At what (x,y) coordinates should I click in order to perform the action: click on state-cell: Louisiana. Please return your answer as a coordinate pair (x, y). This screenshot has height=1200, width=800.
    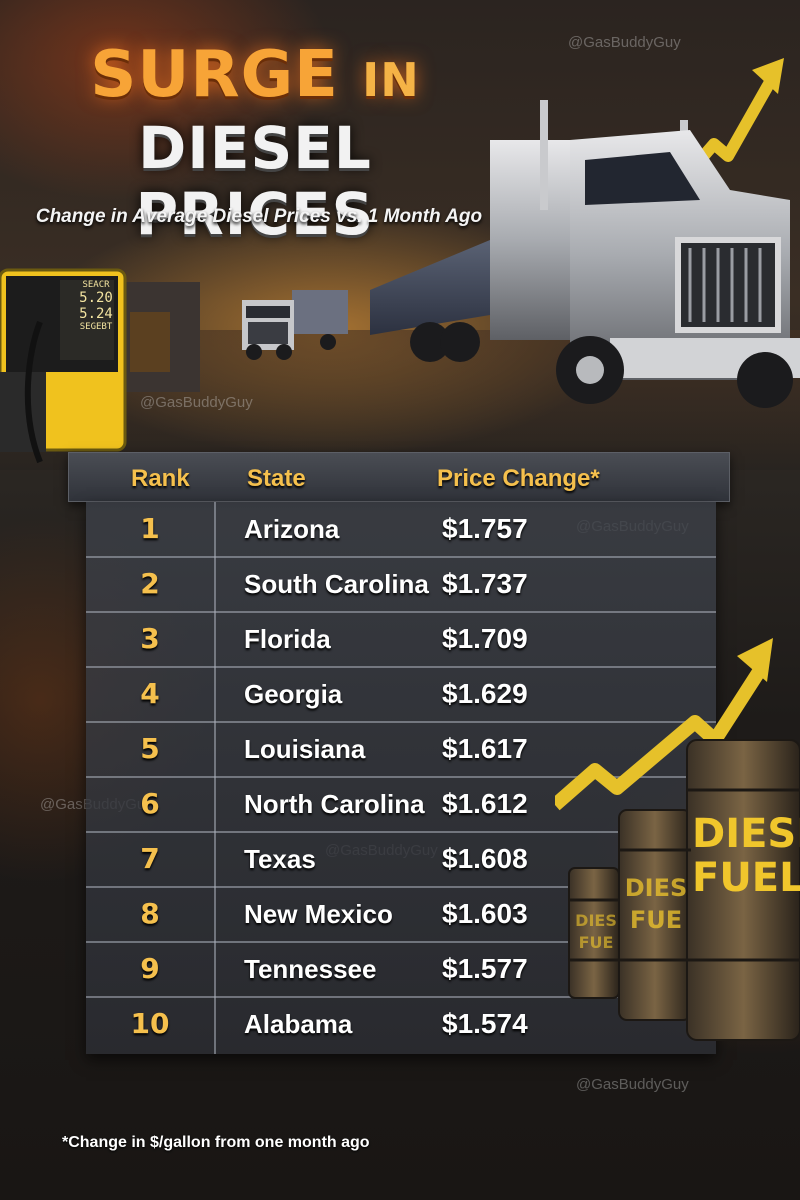
    Looking at the image, I should click on (305, 749).